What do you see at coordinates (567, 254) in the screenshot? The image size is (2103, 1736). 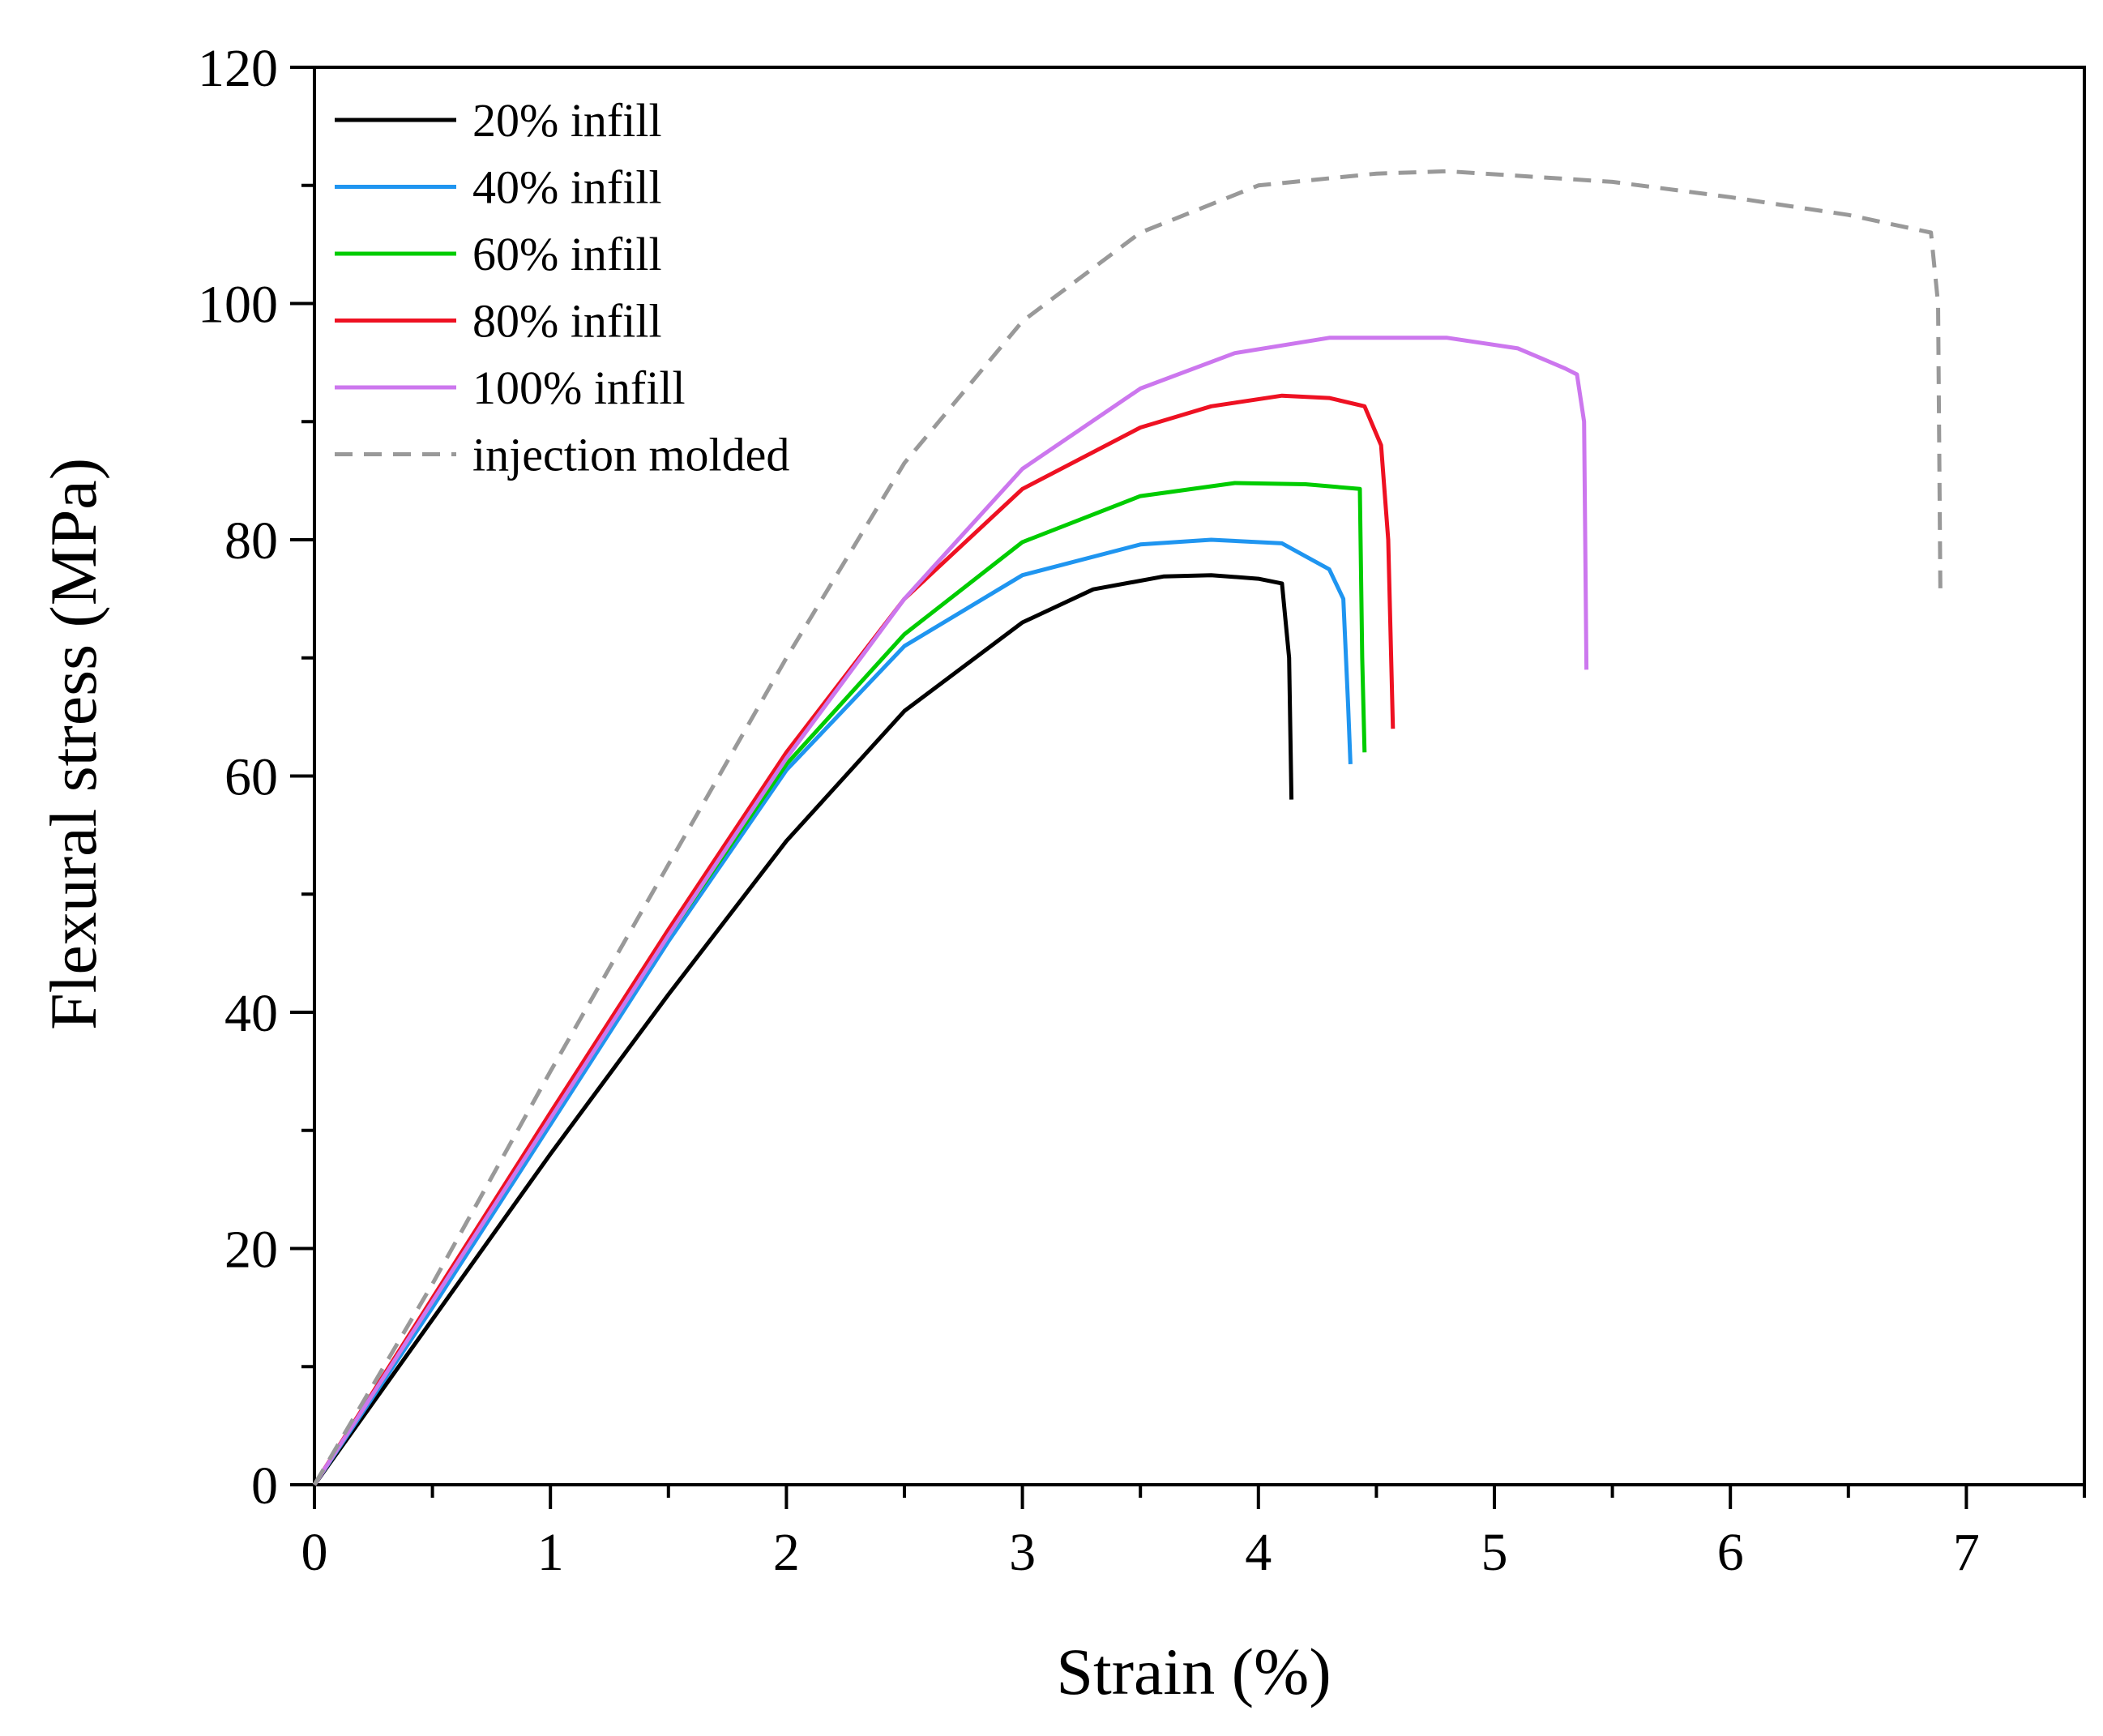 I see `legend-label-2: 60% infill` at bounding box center [567, 254].